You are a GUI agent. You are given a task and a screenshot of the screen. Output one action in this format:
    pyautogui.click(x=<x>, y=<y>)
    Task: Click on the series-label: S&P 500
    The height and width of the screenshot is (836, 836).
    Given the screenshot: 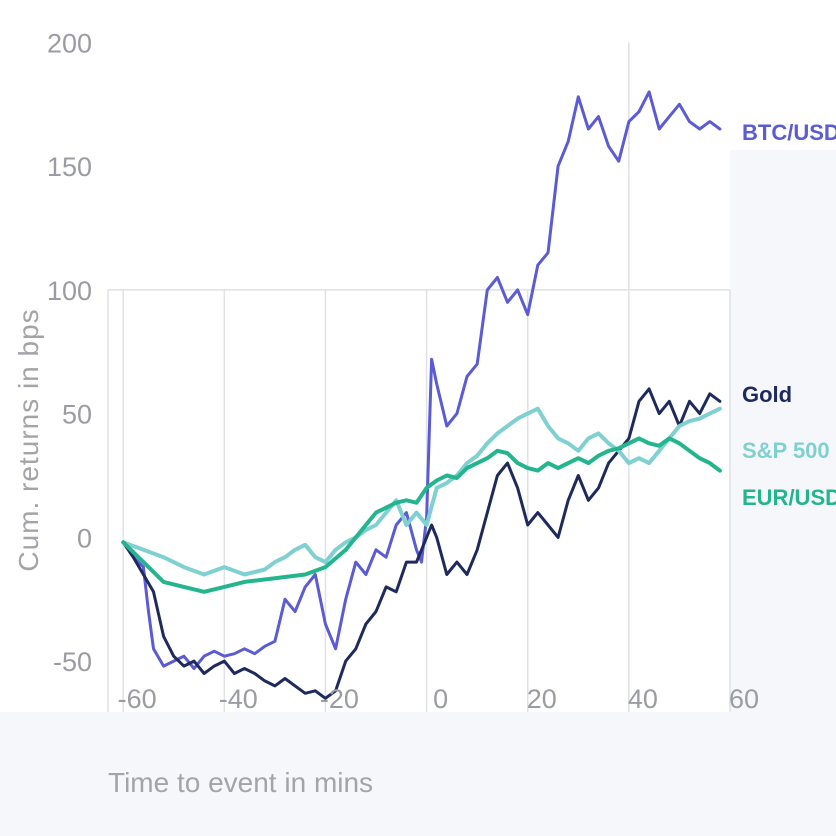 What is the action you would take?
    pyautogui.click(x=786, y=450)
    